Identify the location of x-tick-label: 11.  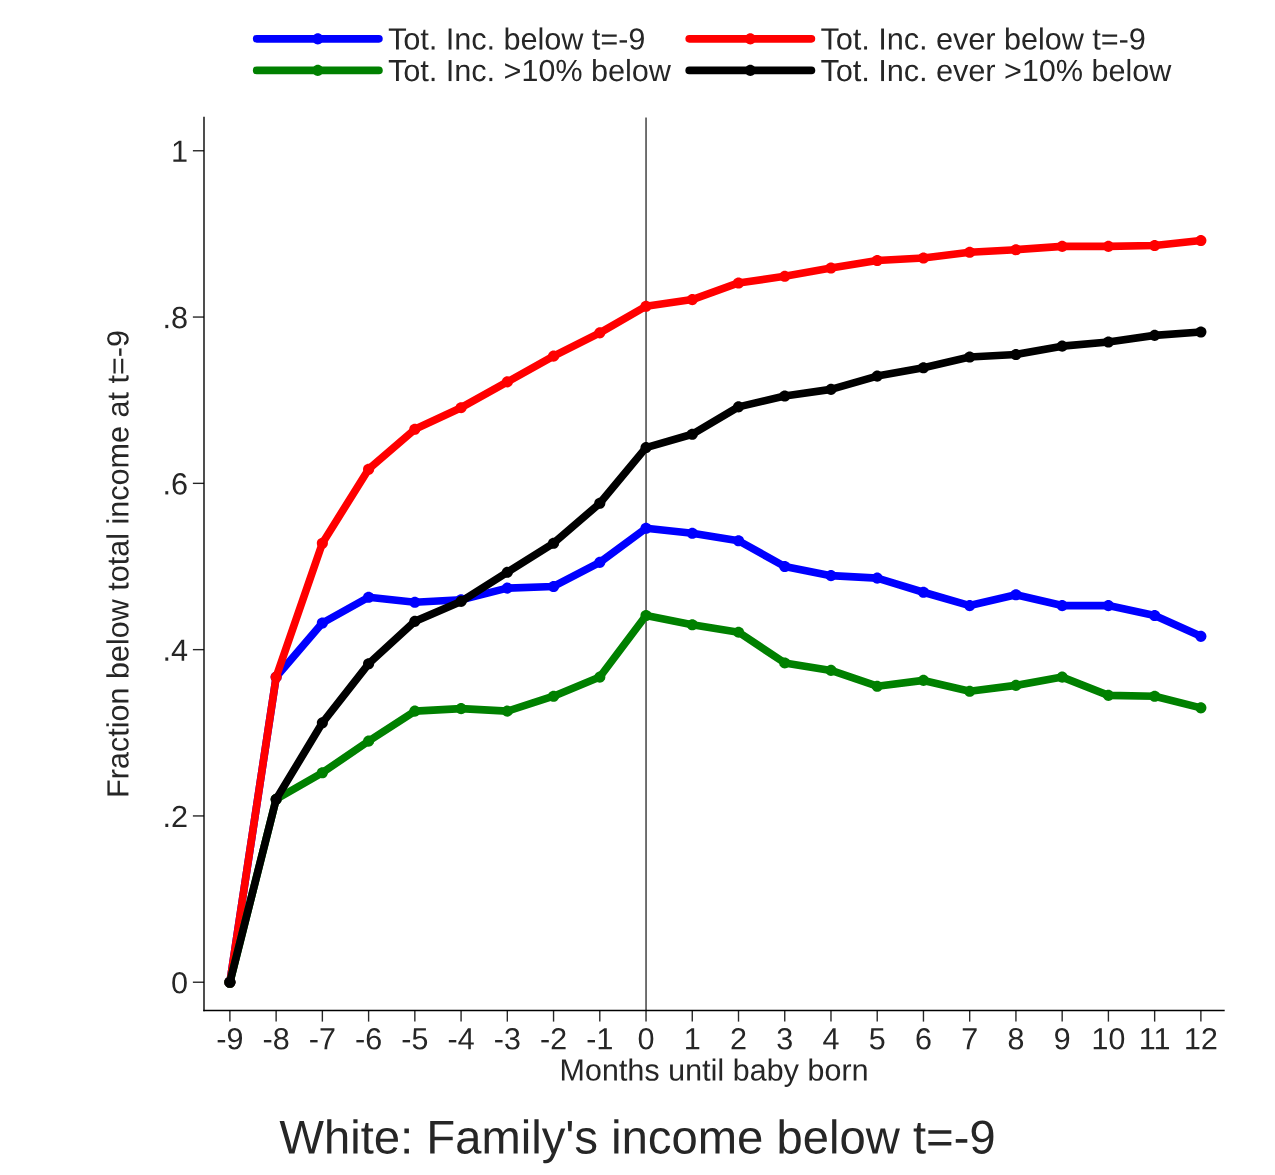
(1155, 1039).